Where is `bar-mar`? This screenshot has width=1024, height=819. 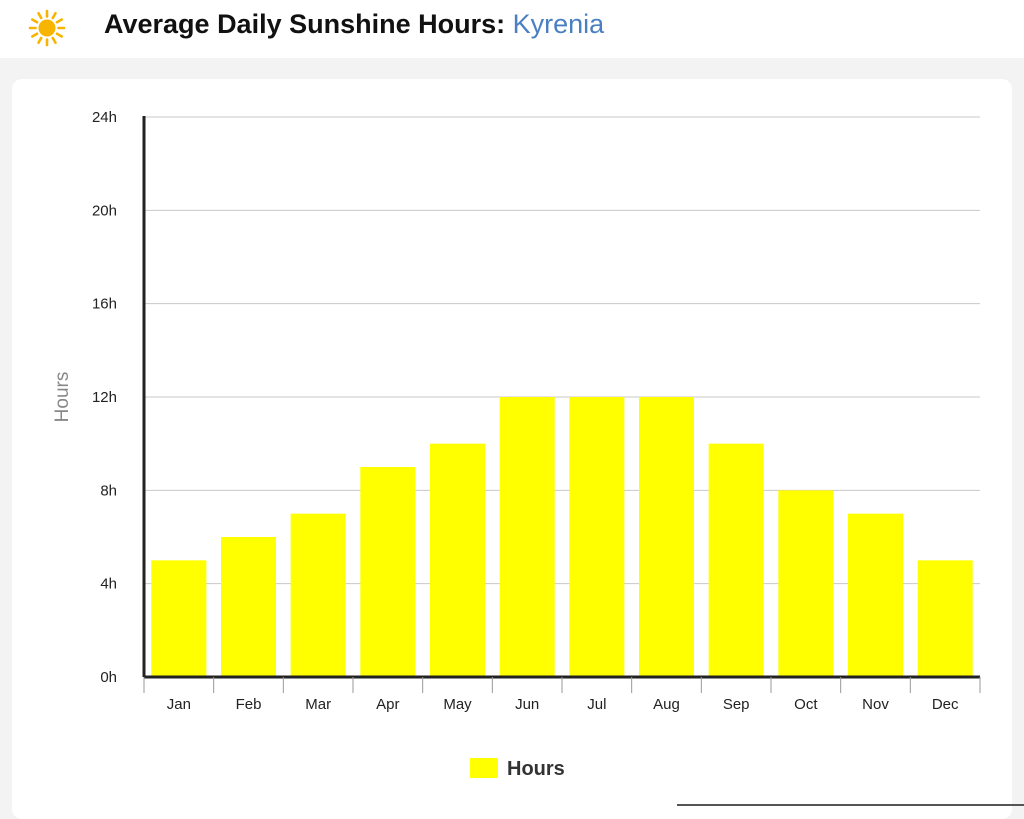 bar-mar is located at coordinates (318, 595).